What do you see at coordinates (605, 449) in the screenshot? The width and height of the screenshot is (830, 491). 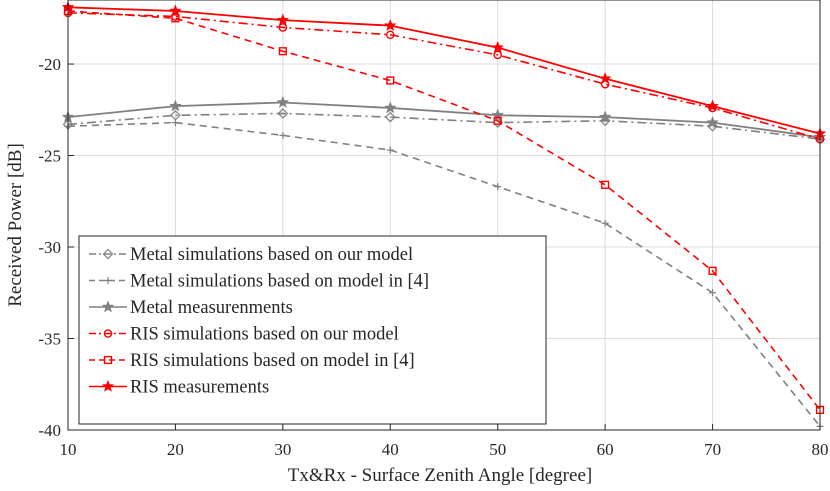 I see `x-tick-label: 60` at bounding box center [605, 449].